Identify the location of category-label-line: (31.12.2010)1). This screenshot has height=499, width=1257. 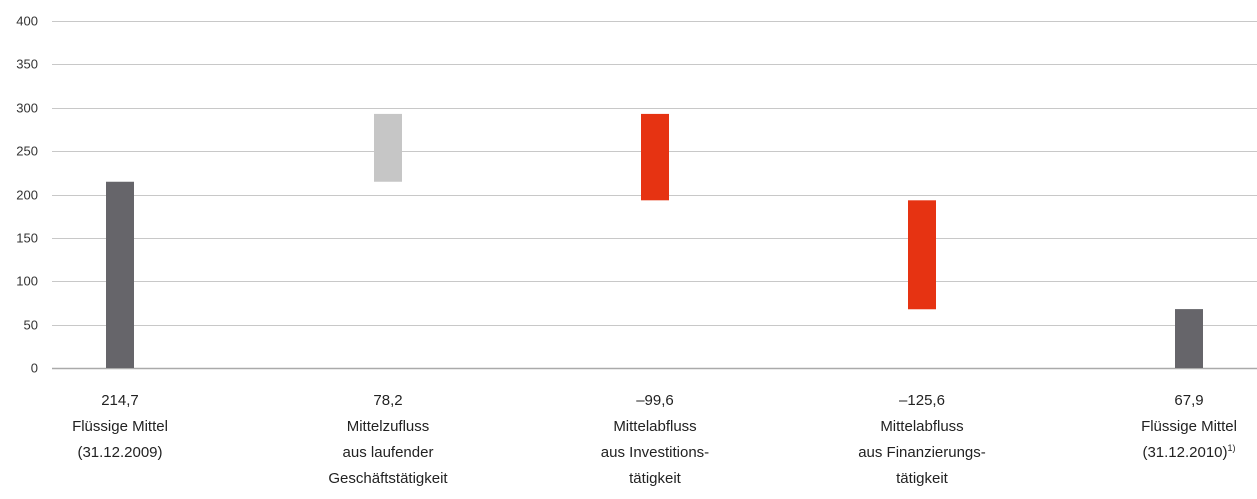
(1188, 452).